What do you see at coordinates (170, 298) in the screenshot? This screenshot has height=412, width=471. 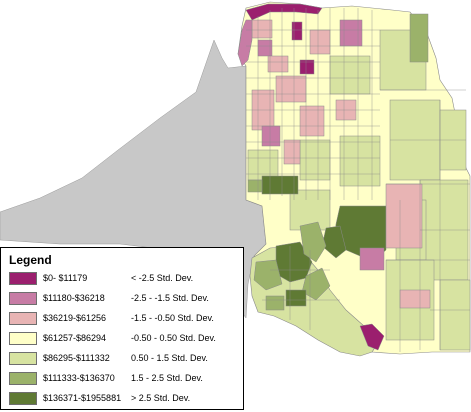 I see `legend-std-dev: -2.5 - -1.5 Std. Dev.` at bounding box center [170, 298].